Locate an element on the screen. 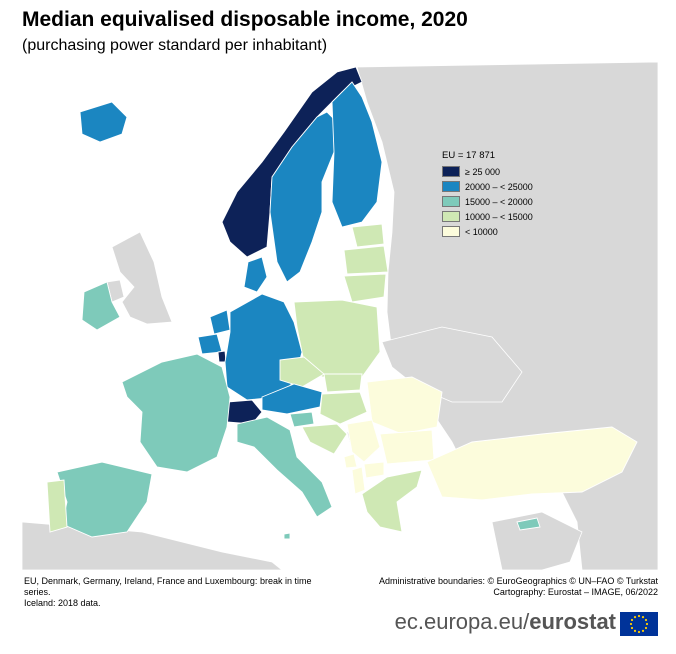  legend-row: 10000 – < 15000 is located at coordinates (507, 216).